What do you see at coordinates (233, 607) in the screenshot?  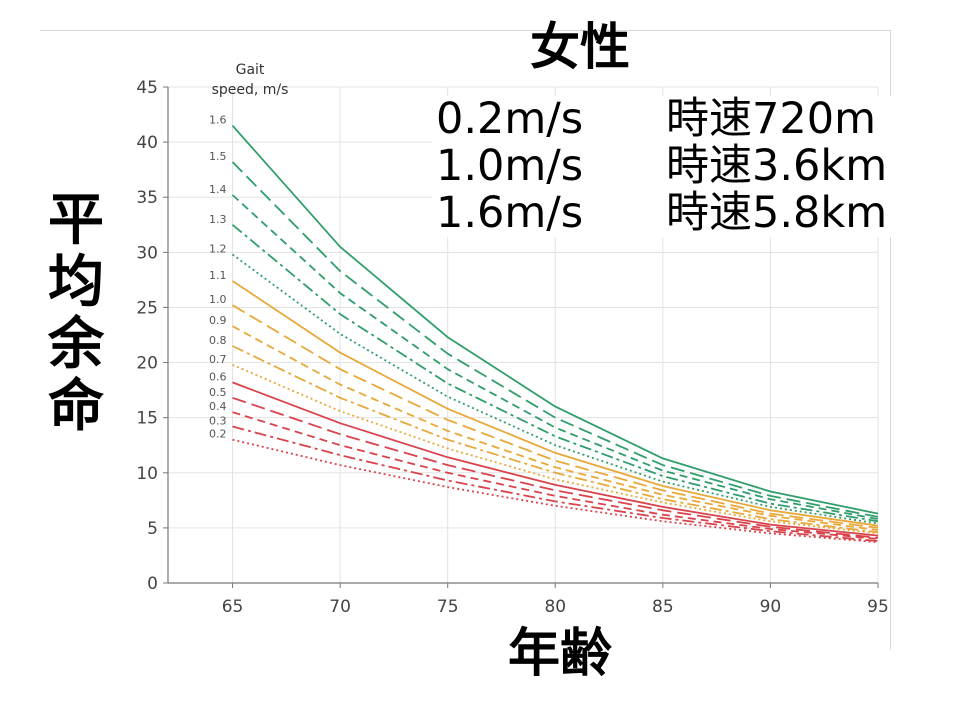 I see `x-tick-label: 65` at bounding box center [233, 607].